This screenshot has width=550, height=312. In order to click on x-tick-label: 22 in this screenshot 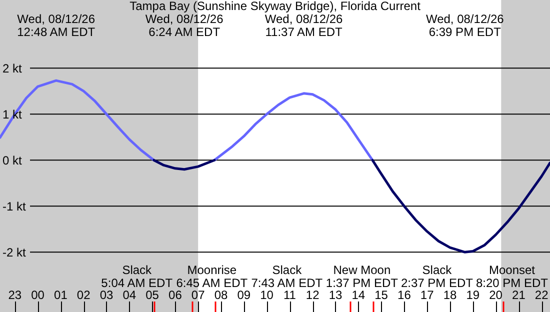, I will do `click(541, 295)`.